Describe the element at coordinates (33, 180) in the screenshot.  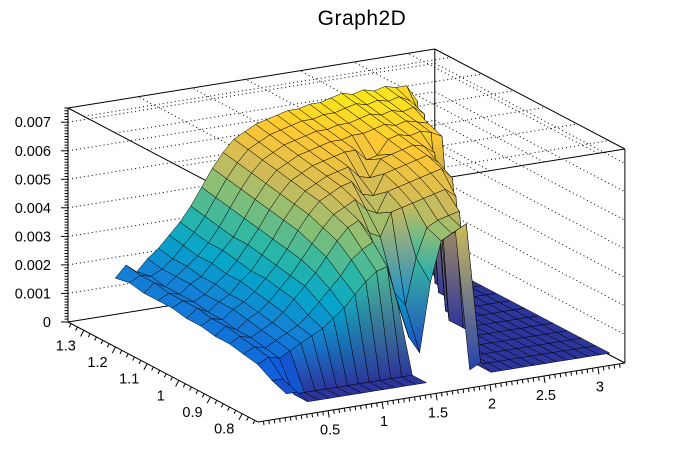
I see `svg-text: 0.005` at that location.